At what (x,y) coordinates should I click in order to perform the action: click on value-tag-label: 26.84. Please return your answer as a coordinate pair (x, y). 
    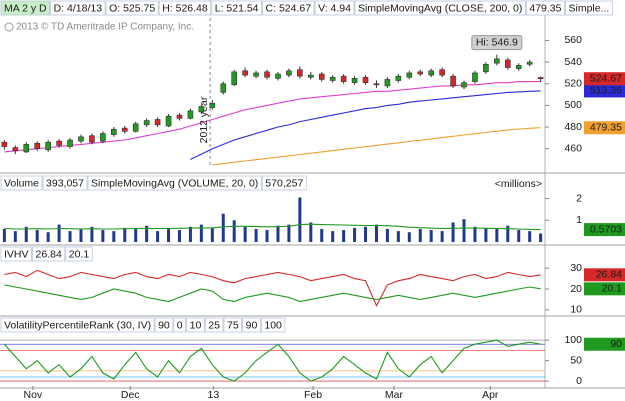
    Looking at the image, I should click on (609, 275).